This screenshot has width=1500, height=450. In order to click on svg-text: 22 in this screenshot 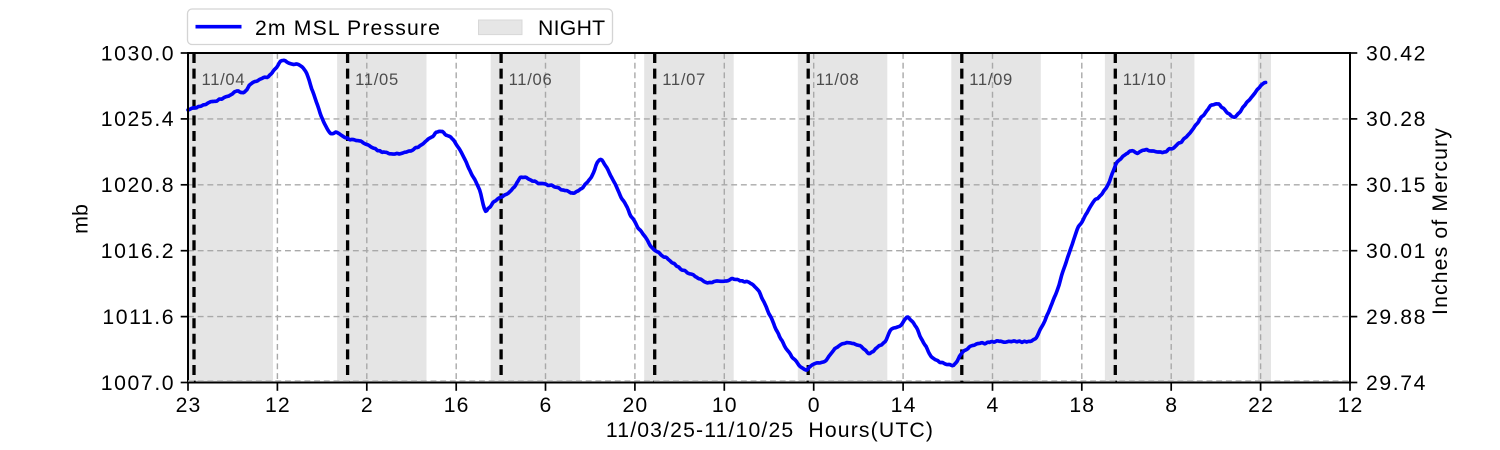, I will do `click(1261, 405)`.